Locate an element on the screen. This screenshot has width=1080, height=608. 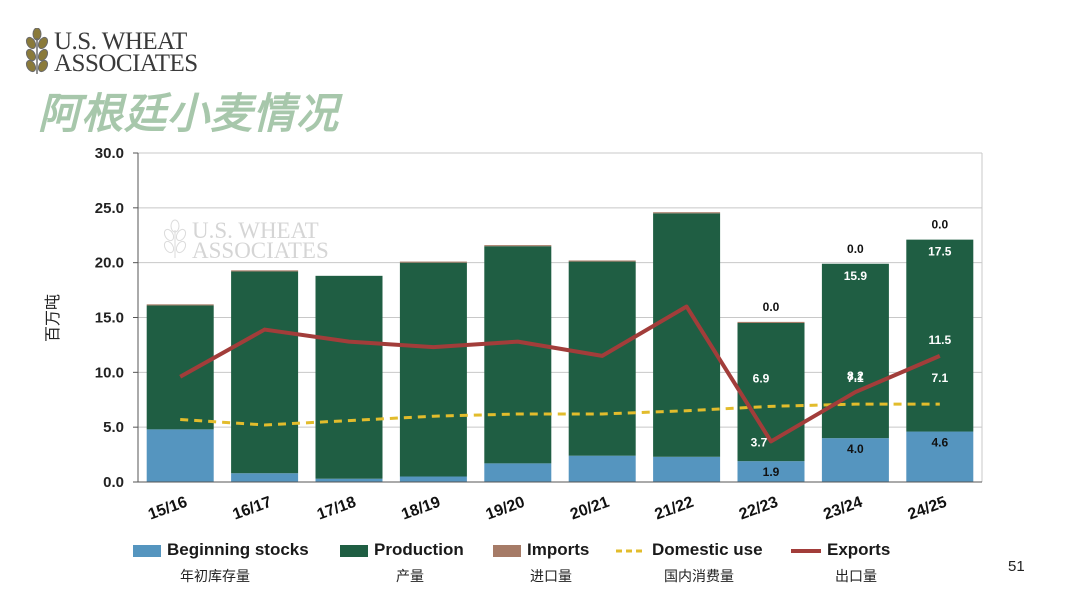
y-axis-label: 百万吨 is located at coordinates (52, 318).